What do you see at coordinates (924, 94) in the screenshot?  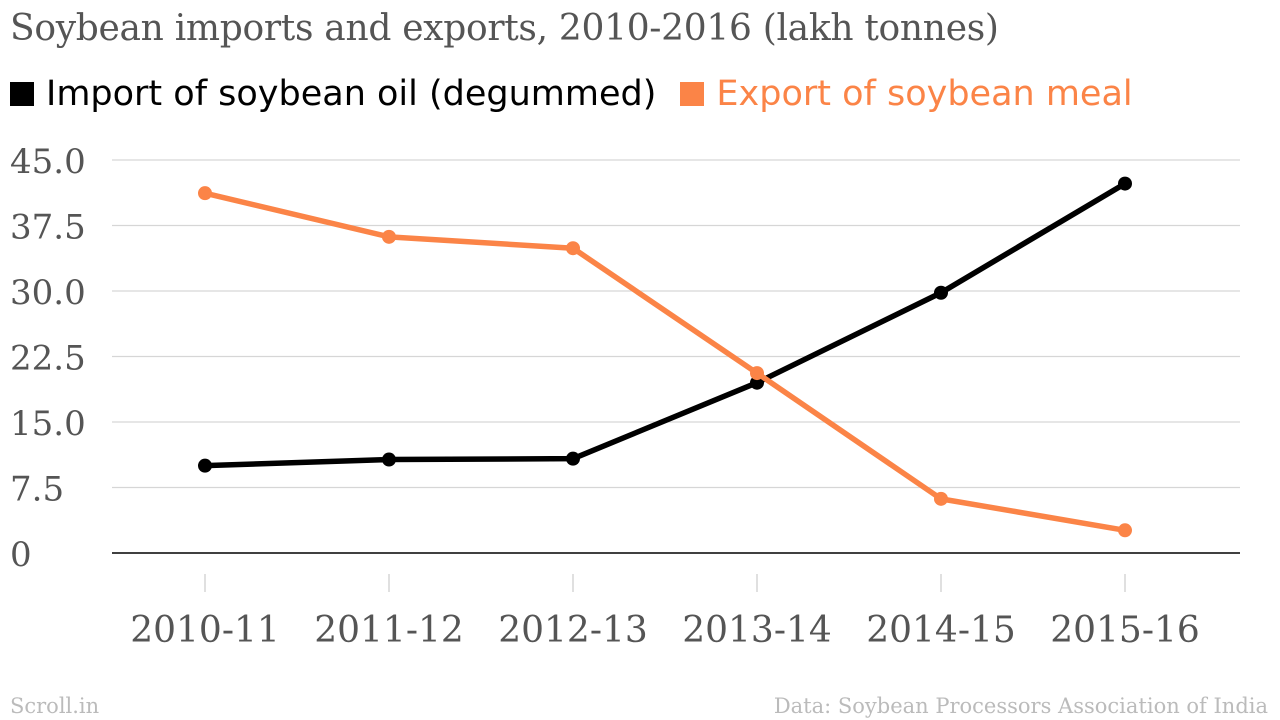 I see `legend-label-export: Export of soybean meal` at bounding box center [924, 94].